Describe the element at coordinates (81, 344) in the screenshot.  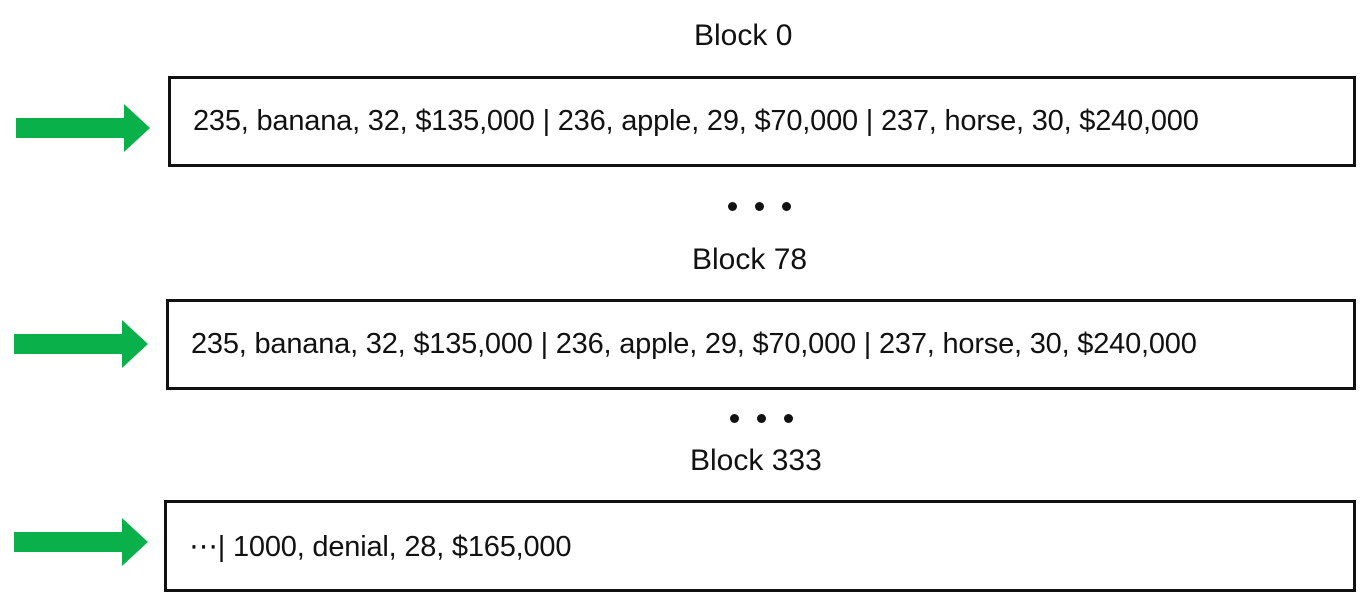
I see `arrow-78-icon` at that location.